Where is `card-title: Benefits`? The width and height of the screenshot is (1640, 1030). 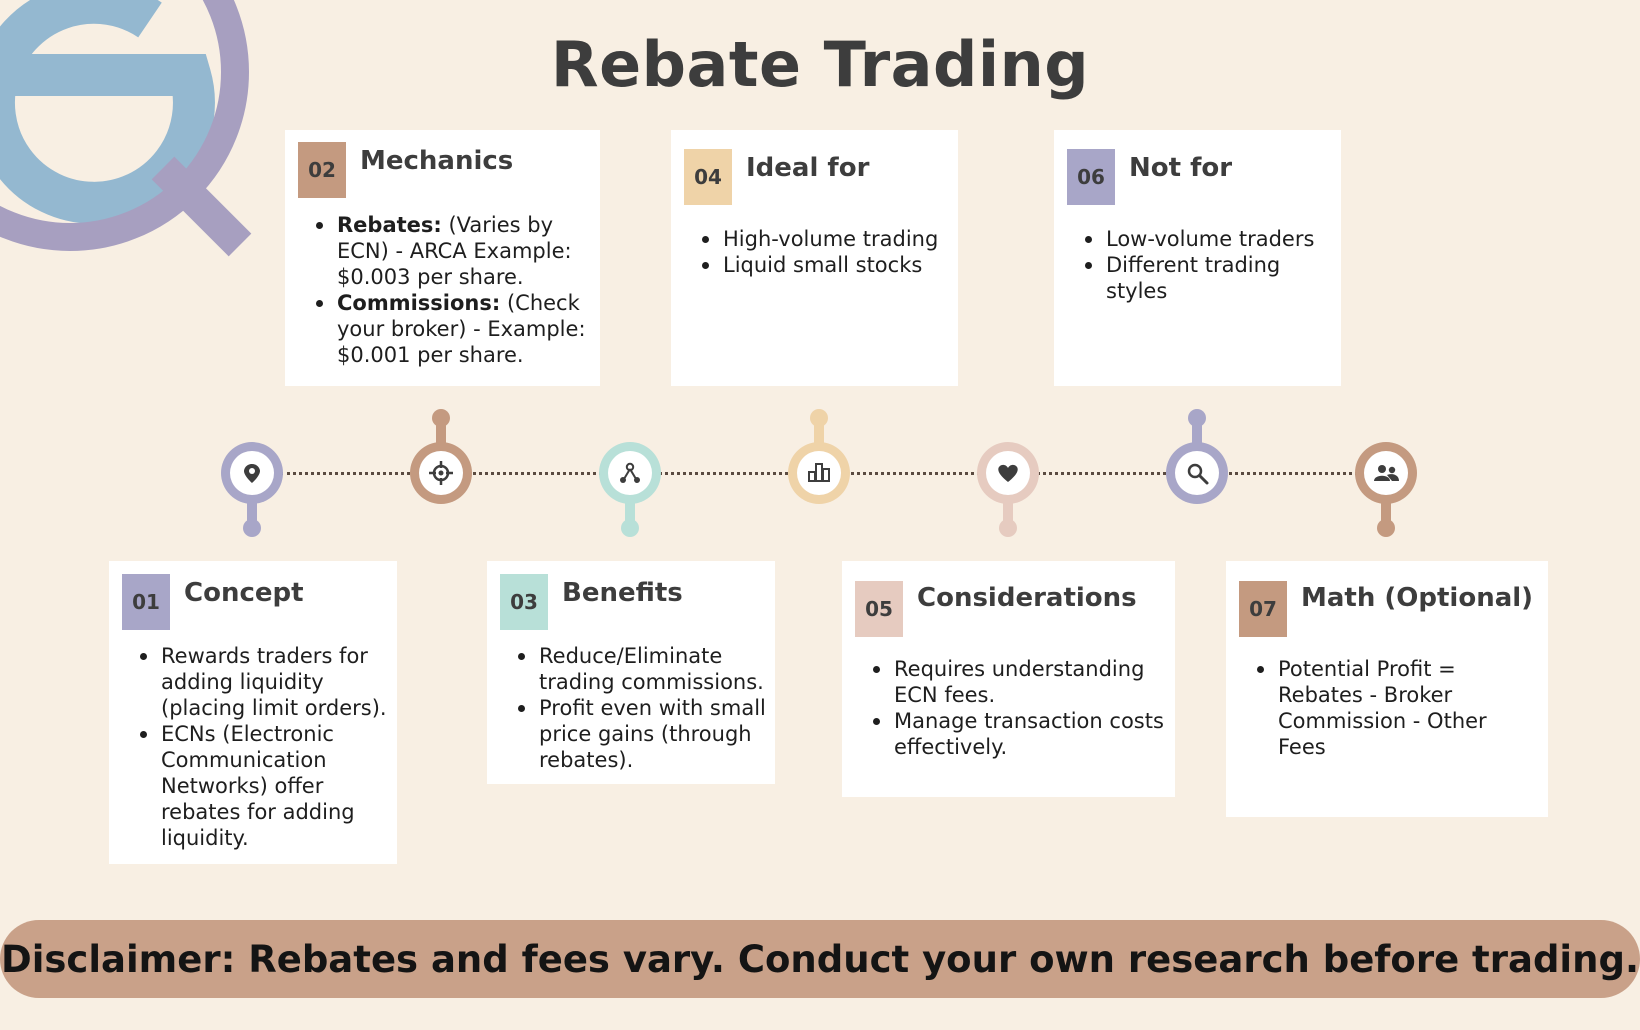 card-title: Benefits is located at coordinates (622, 593).